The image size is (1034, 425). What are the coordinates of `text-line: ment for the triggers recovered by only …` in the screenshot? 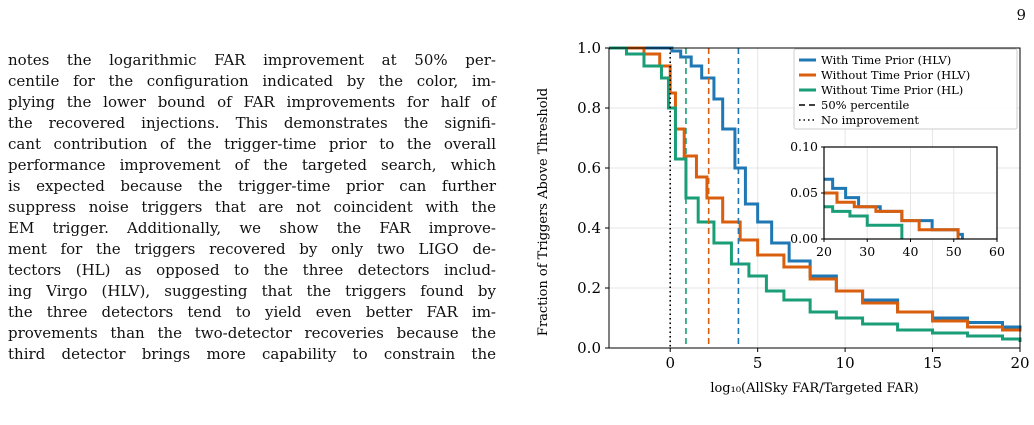 It's located at (252, 249).